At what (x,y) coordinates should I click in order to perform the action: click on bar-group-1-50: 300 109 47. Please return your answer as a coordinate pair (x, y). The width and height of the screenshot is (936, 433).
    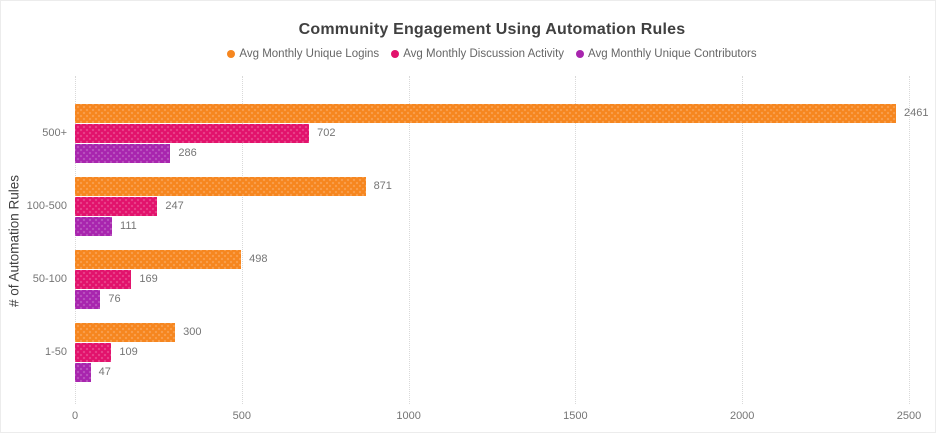
    Looking at the image, I should click on (492, 353).